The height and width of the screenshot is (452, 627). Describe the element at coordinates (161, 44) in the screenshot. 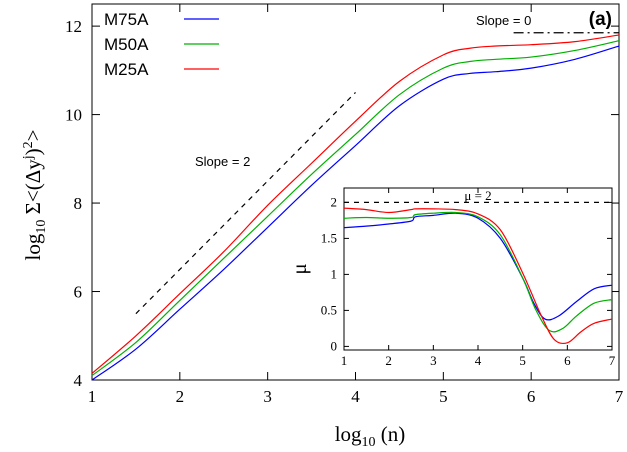

I see `legend: M75A M50A M25A` at that location.